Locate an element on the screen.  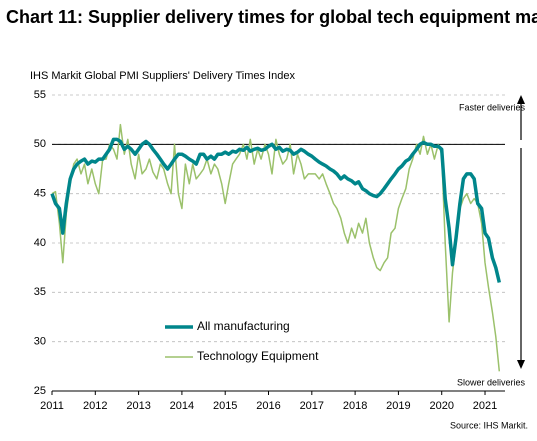
y-tick-label: 45 is located at coordinates (40, 194).